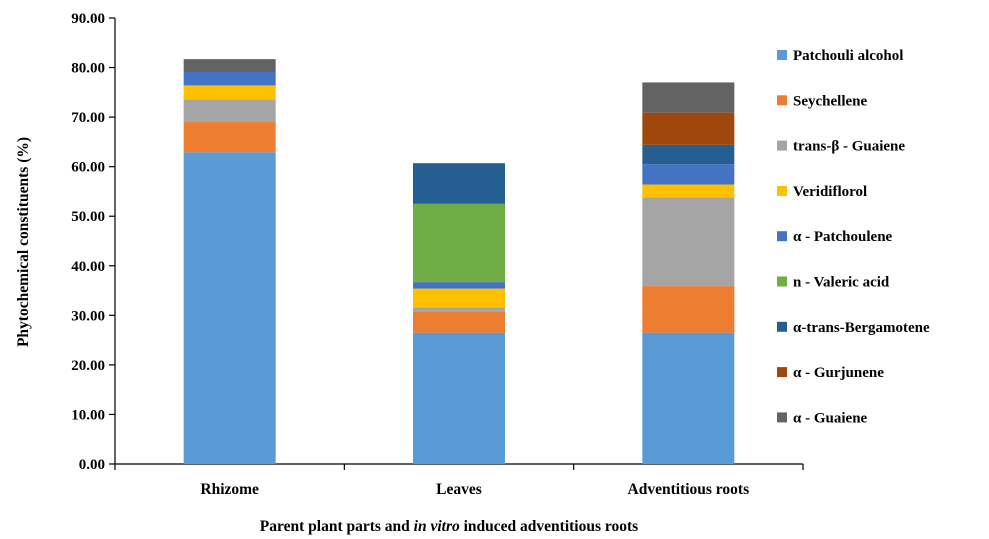 This screenshot has width=989, height=539. Describe the element at coordinates (459, 480) in the screenshot. I see `x-axis: Rhizome Leaves Adventitious roots` at that location.